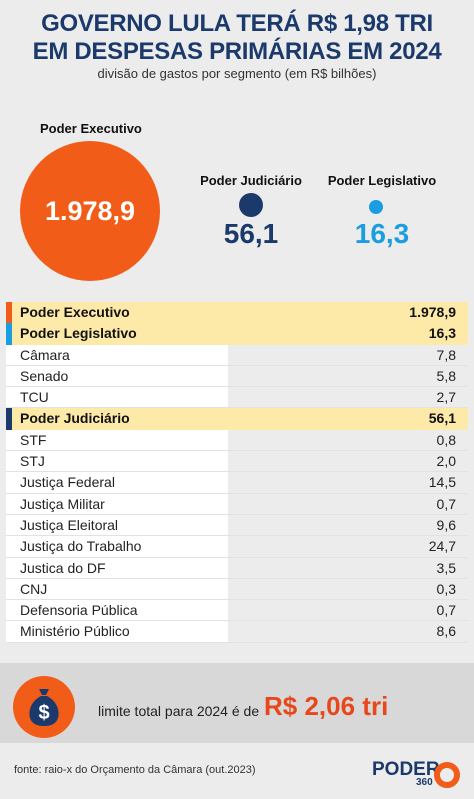 This screenshot has width=474, height=799. Describe the element at coordinates (237, 568) in the screenshot. I see `table-row: Justica do DF 3,5` at that location.